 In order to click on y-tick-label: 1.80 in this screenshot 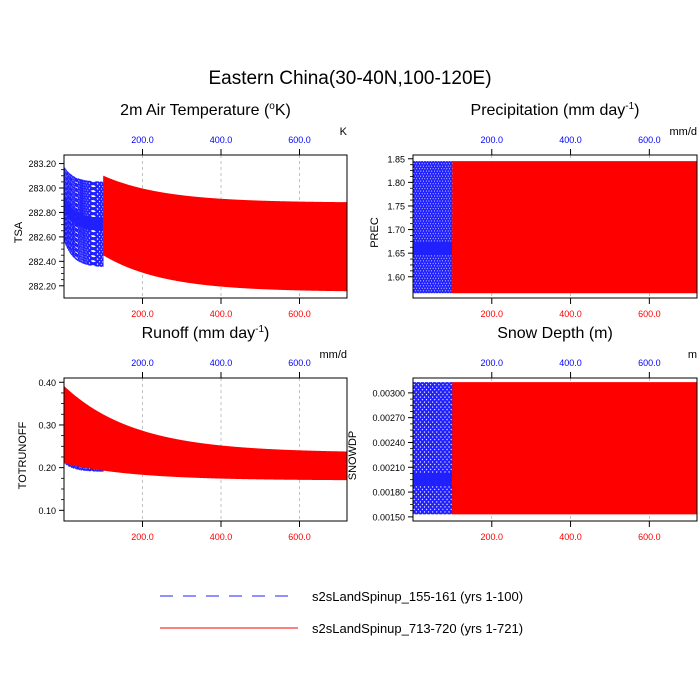, I will do `click(396, 183)`.